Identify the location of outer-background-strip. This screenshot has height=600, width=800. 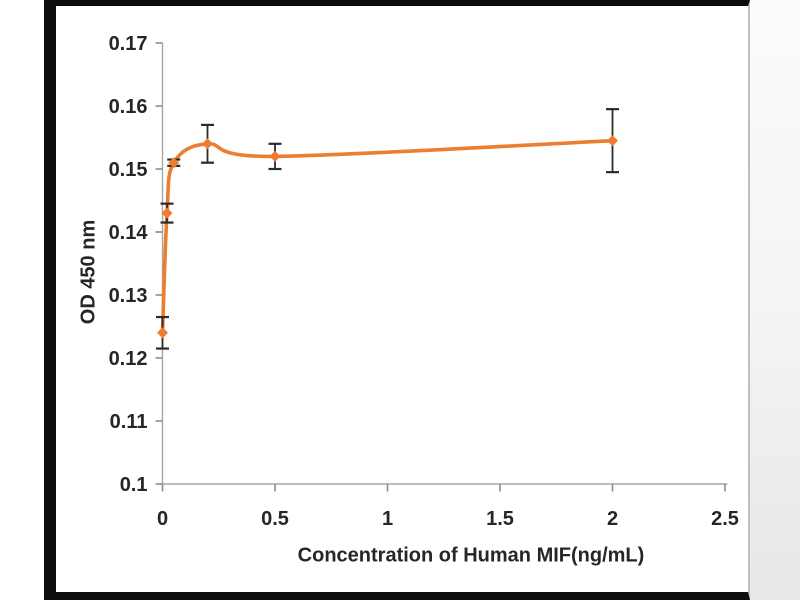
(775, 300).